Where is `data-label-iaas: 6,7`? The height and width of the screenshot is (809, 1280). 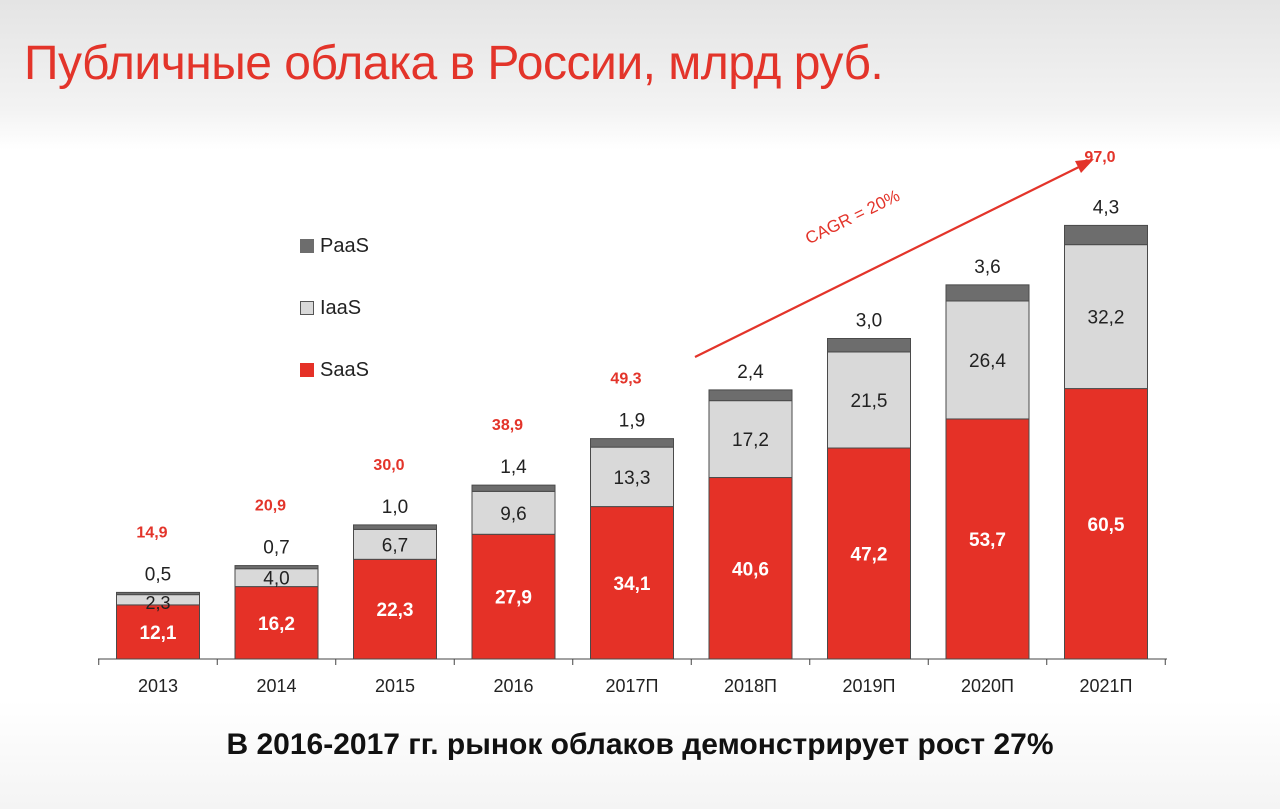
data-label-iaas: 6,7 is located at coordinates (395, 545).